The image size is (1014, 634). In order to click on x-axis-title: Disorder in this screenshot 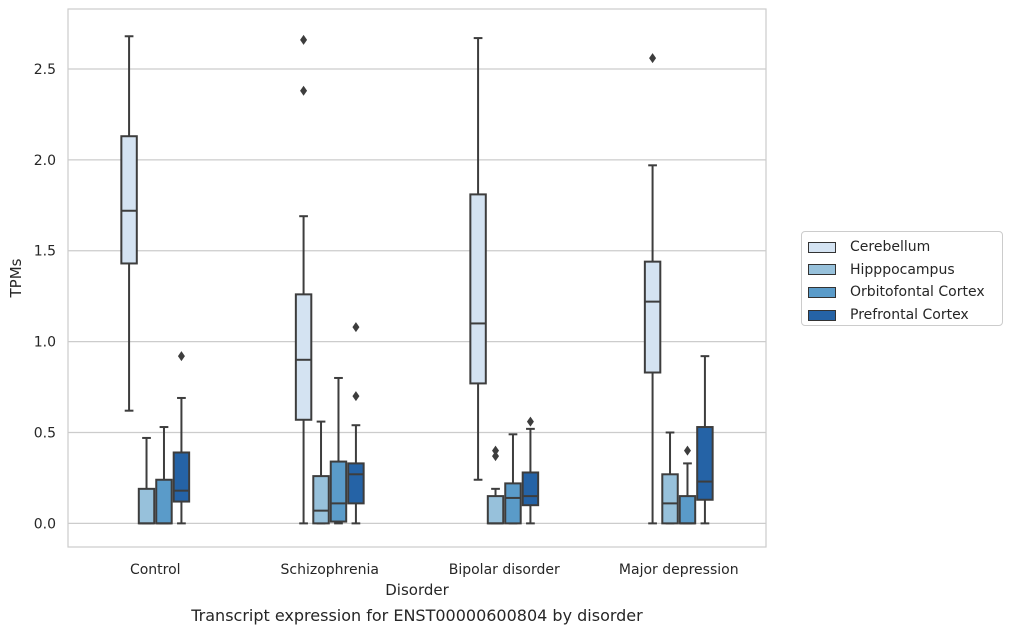, I will do `click(417, 590)`.